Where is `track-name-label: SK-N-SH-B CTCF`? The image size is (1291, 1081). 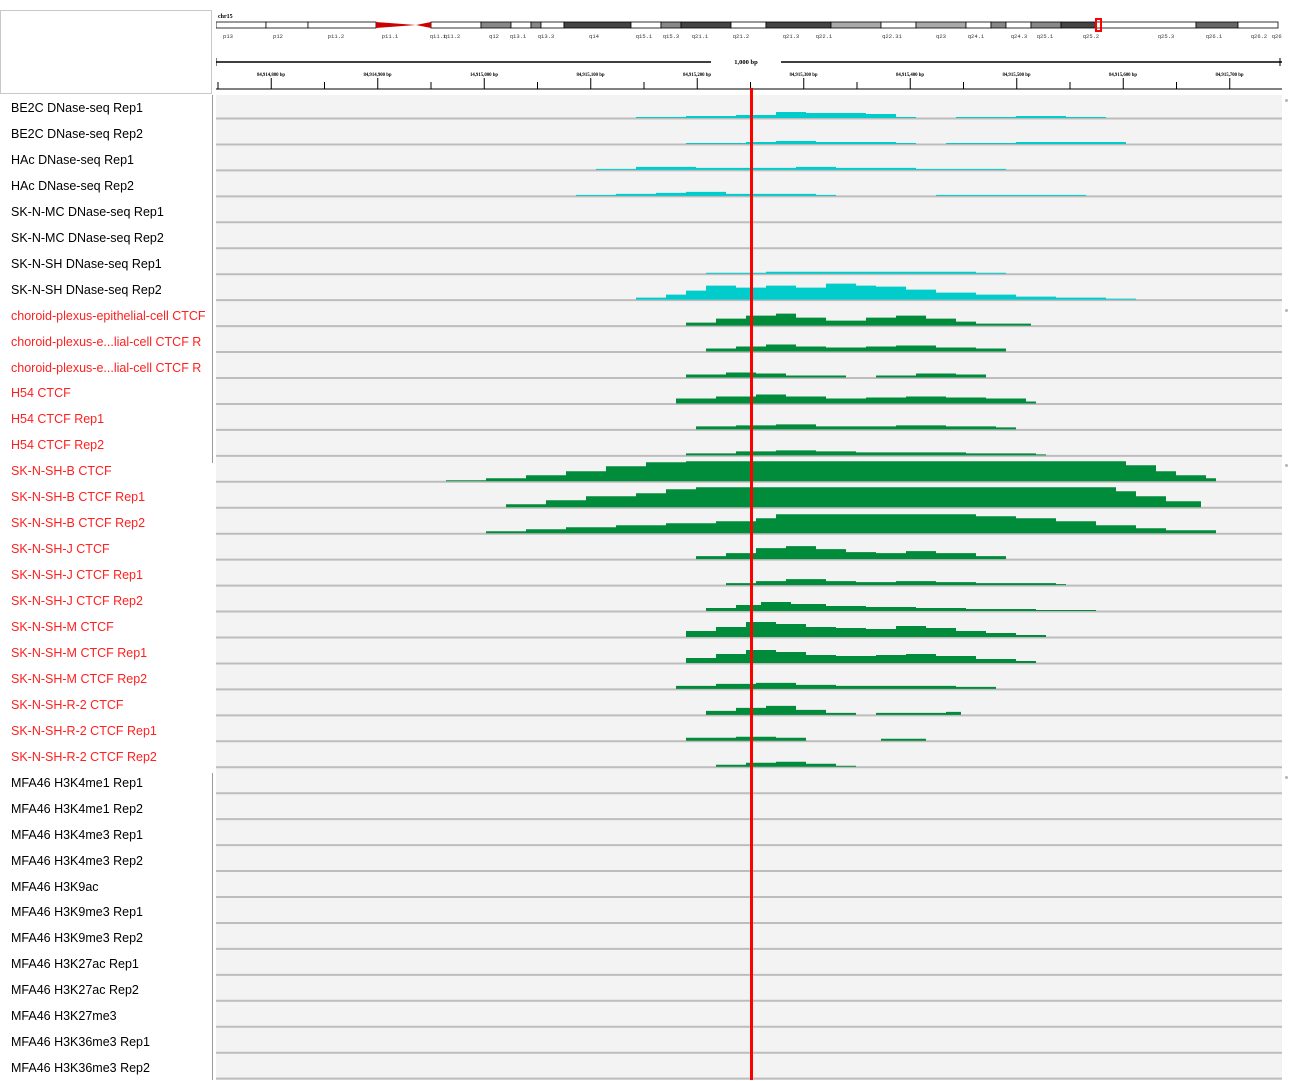
track-name-label: SK-N-SH-B CTCF is located at coordinates (61, 471).